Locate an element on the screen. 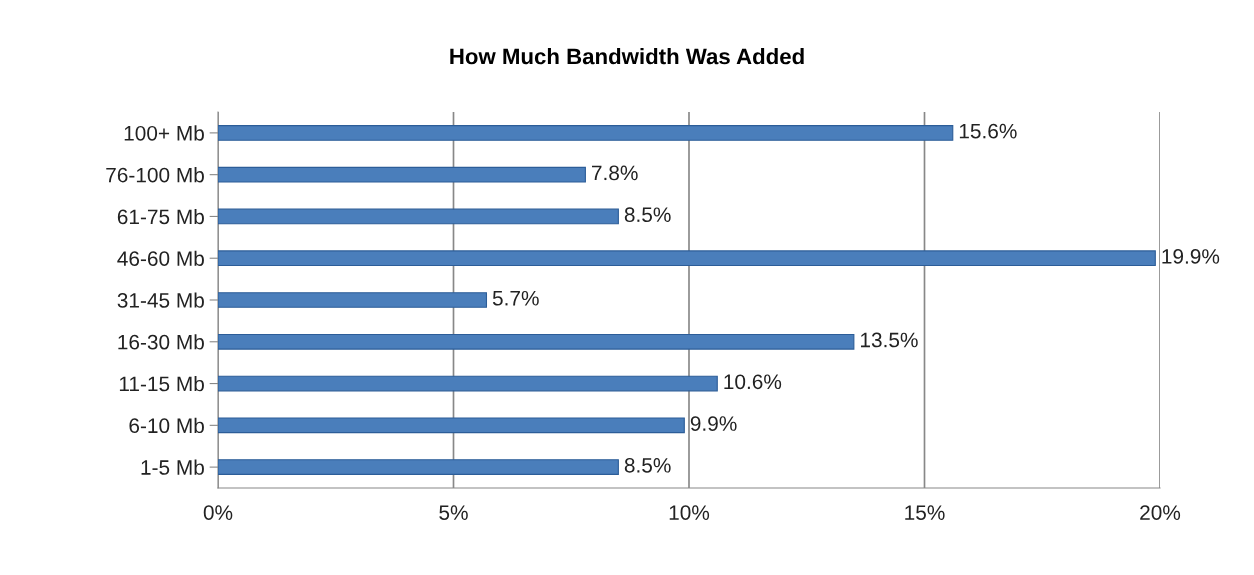 This screenshot has width=1254, height=575. data-label: 10.6% is located at coordinates (753, 382).